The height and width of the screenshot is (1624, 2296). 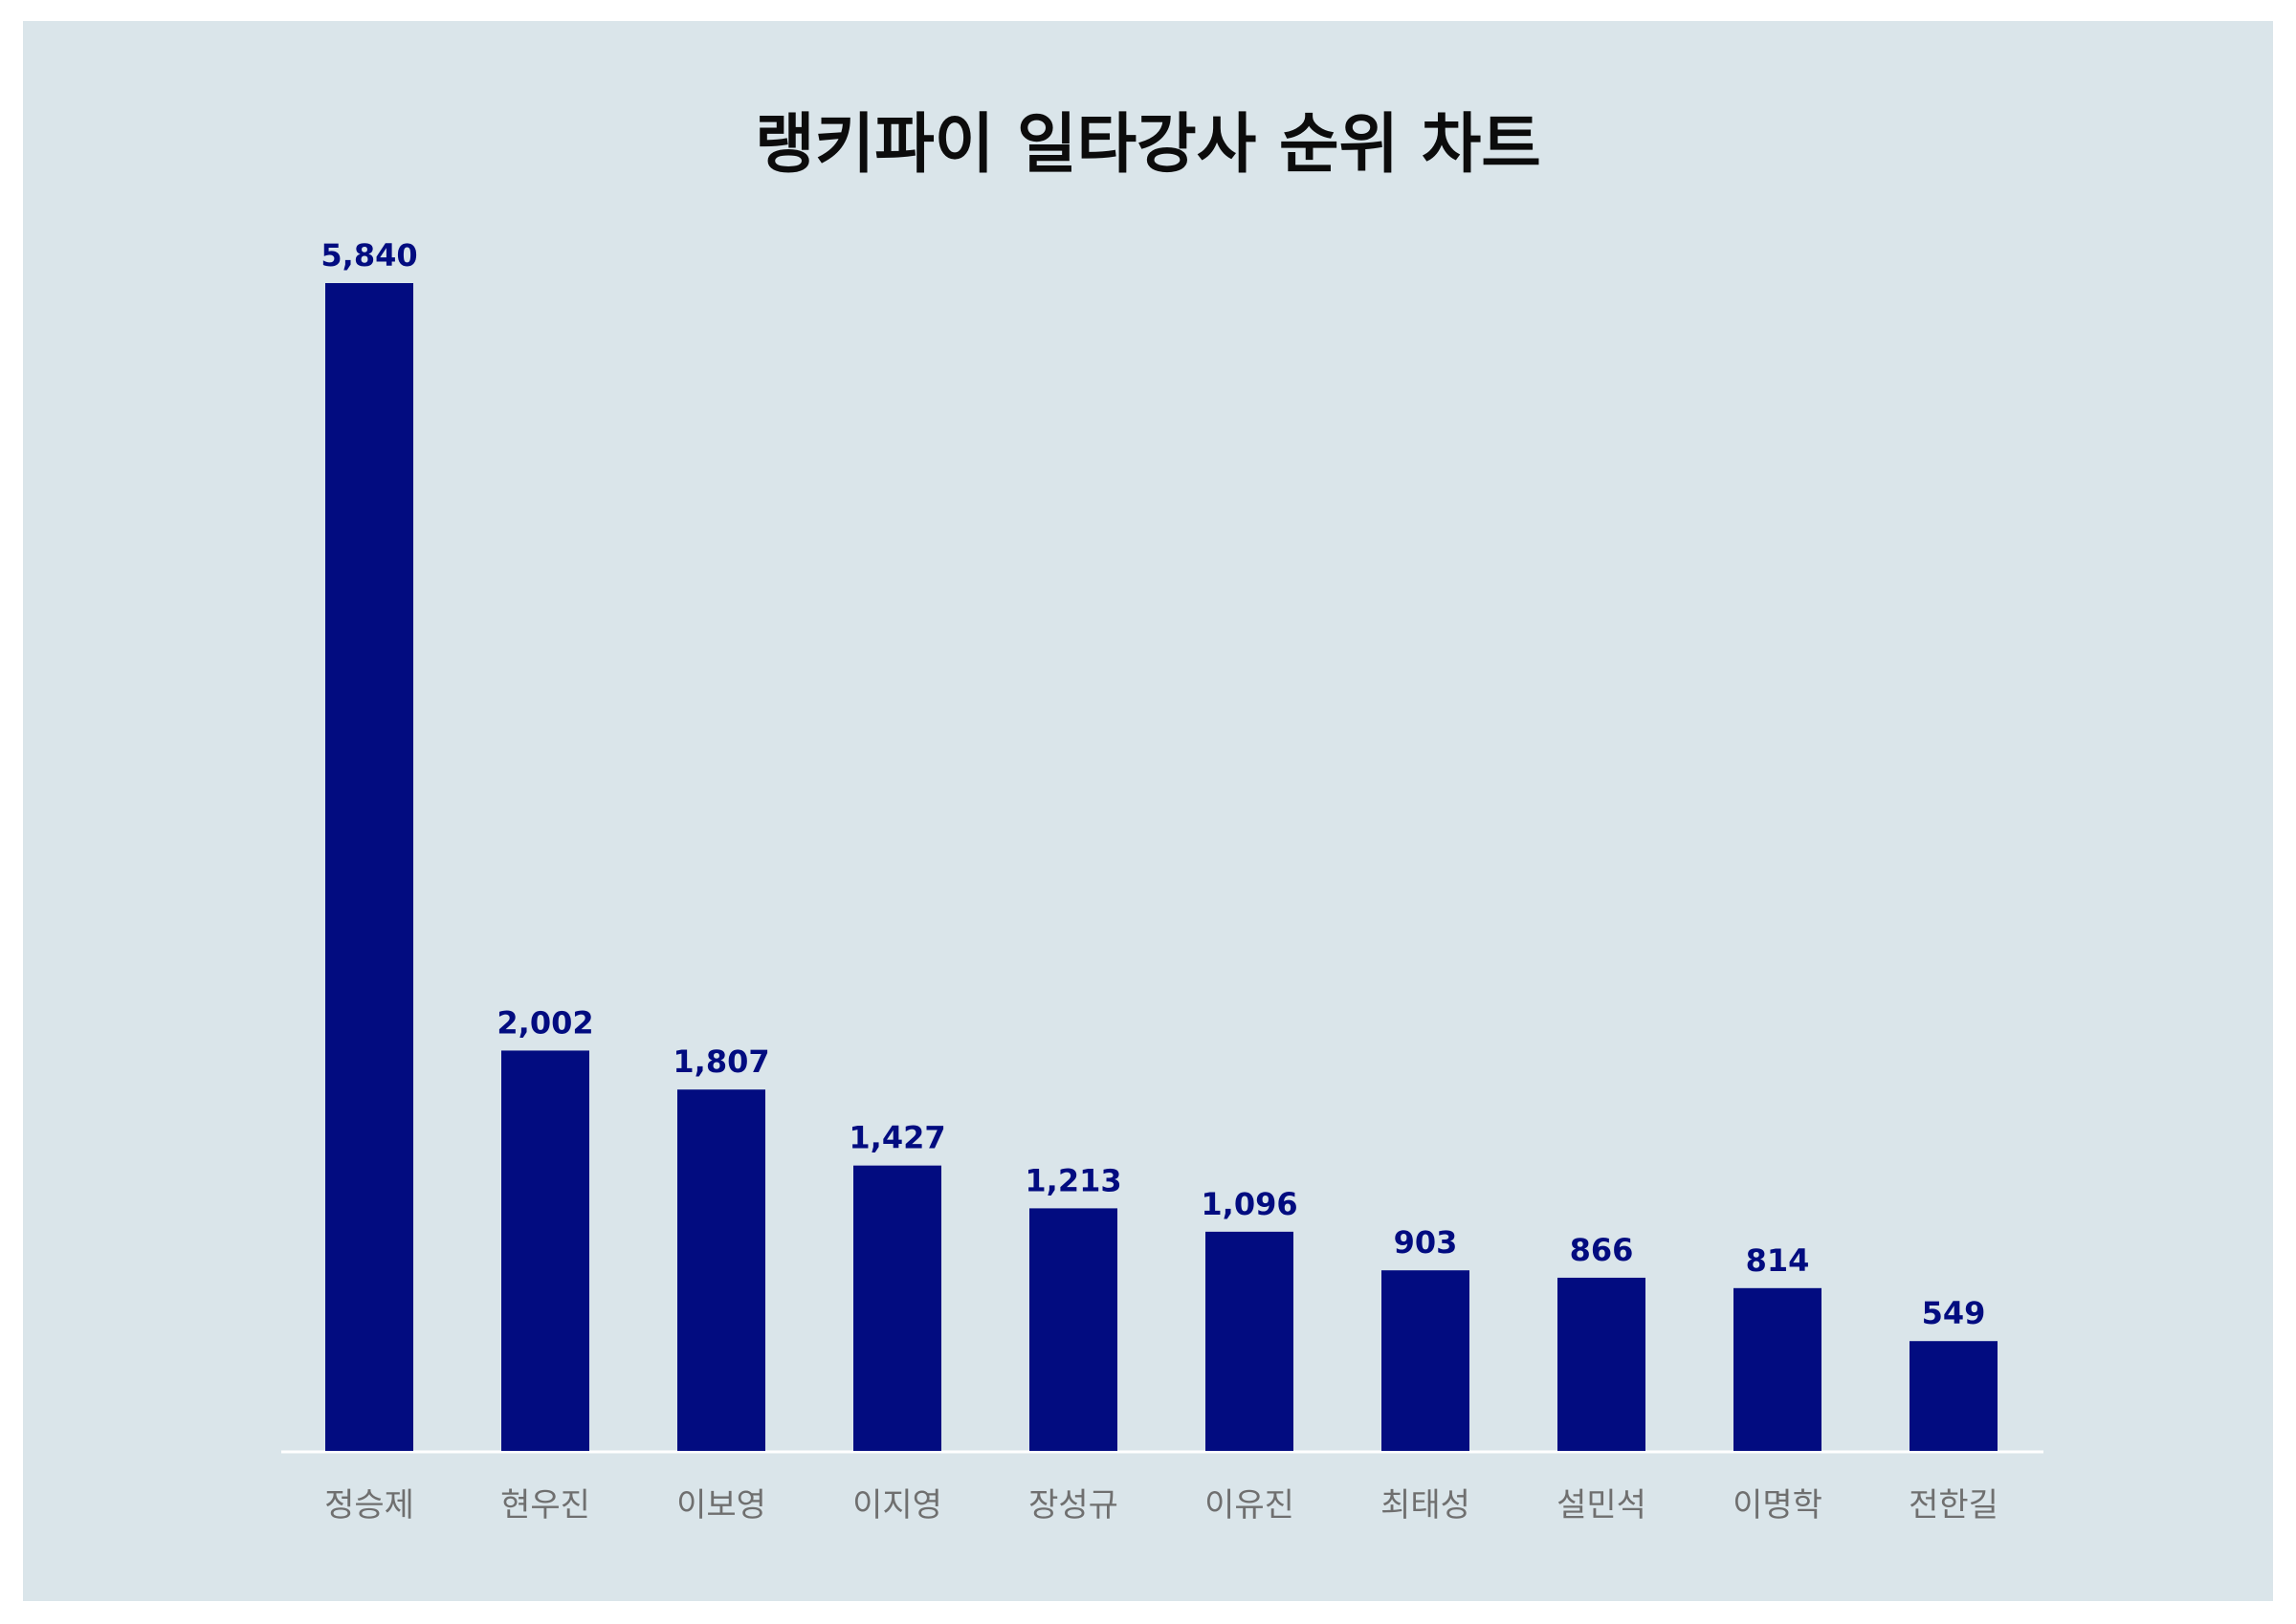 What do you see at coordinates (369, 1506) in the screenshot?
I see `category-label-1: 정승제` at bounding box center [369, 1506].